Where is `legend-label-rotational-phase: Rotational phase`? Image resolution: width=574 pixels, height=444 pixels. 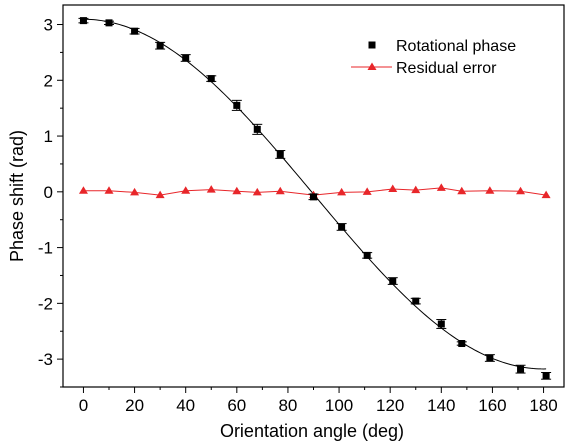
legend-label-rotational-phase: Rotational phase is located at coordinates (456, 46).